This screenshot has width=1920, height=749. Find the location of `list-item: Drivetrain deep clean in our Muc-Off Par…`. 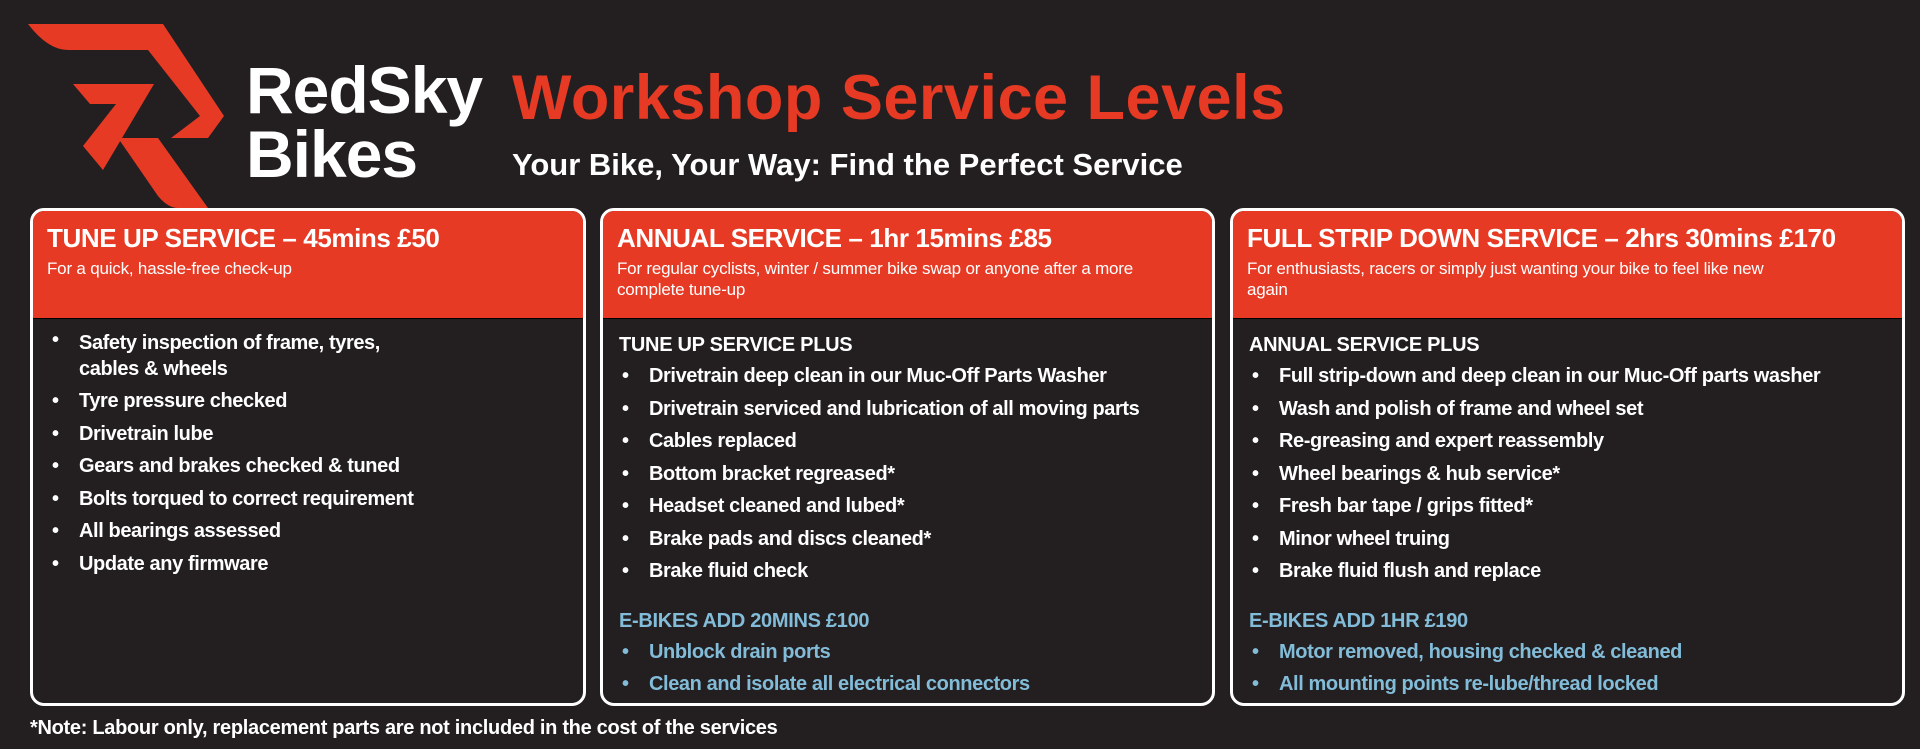

list-item: Drivetrain deep clean in our Muc-Off Par… is located at coordinates (908, 376).